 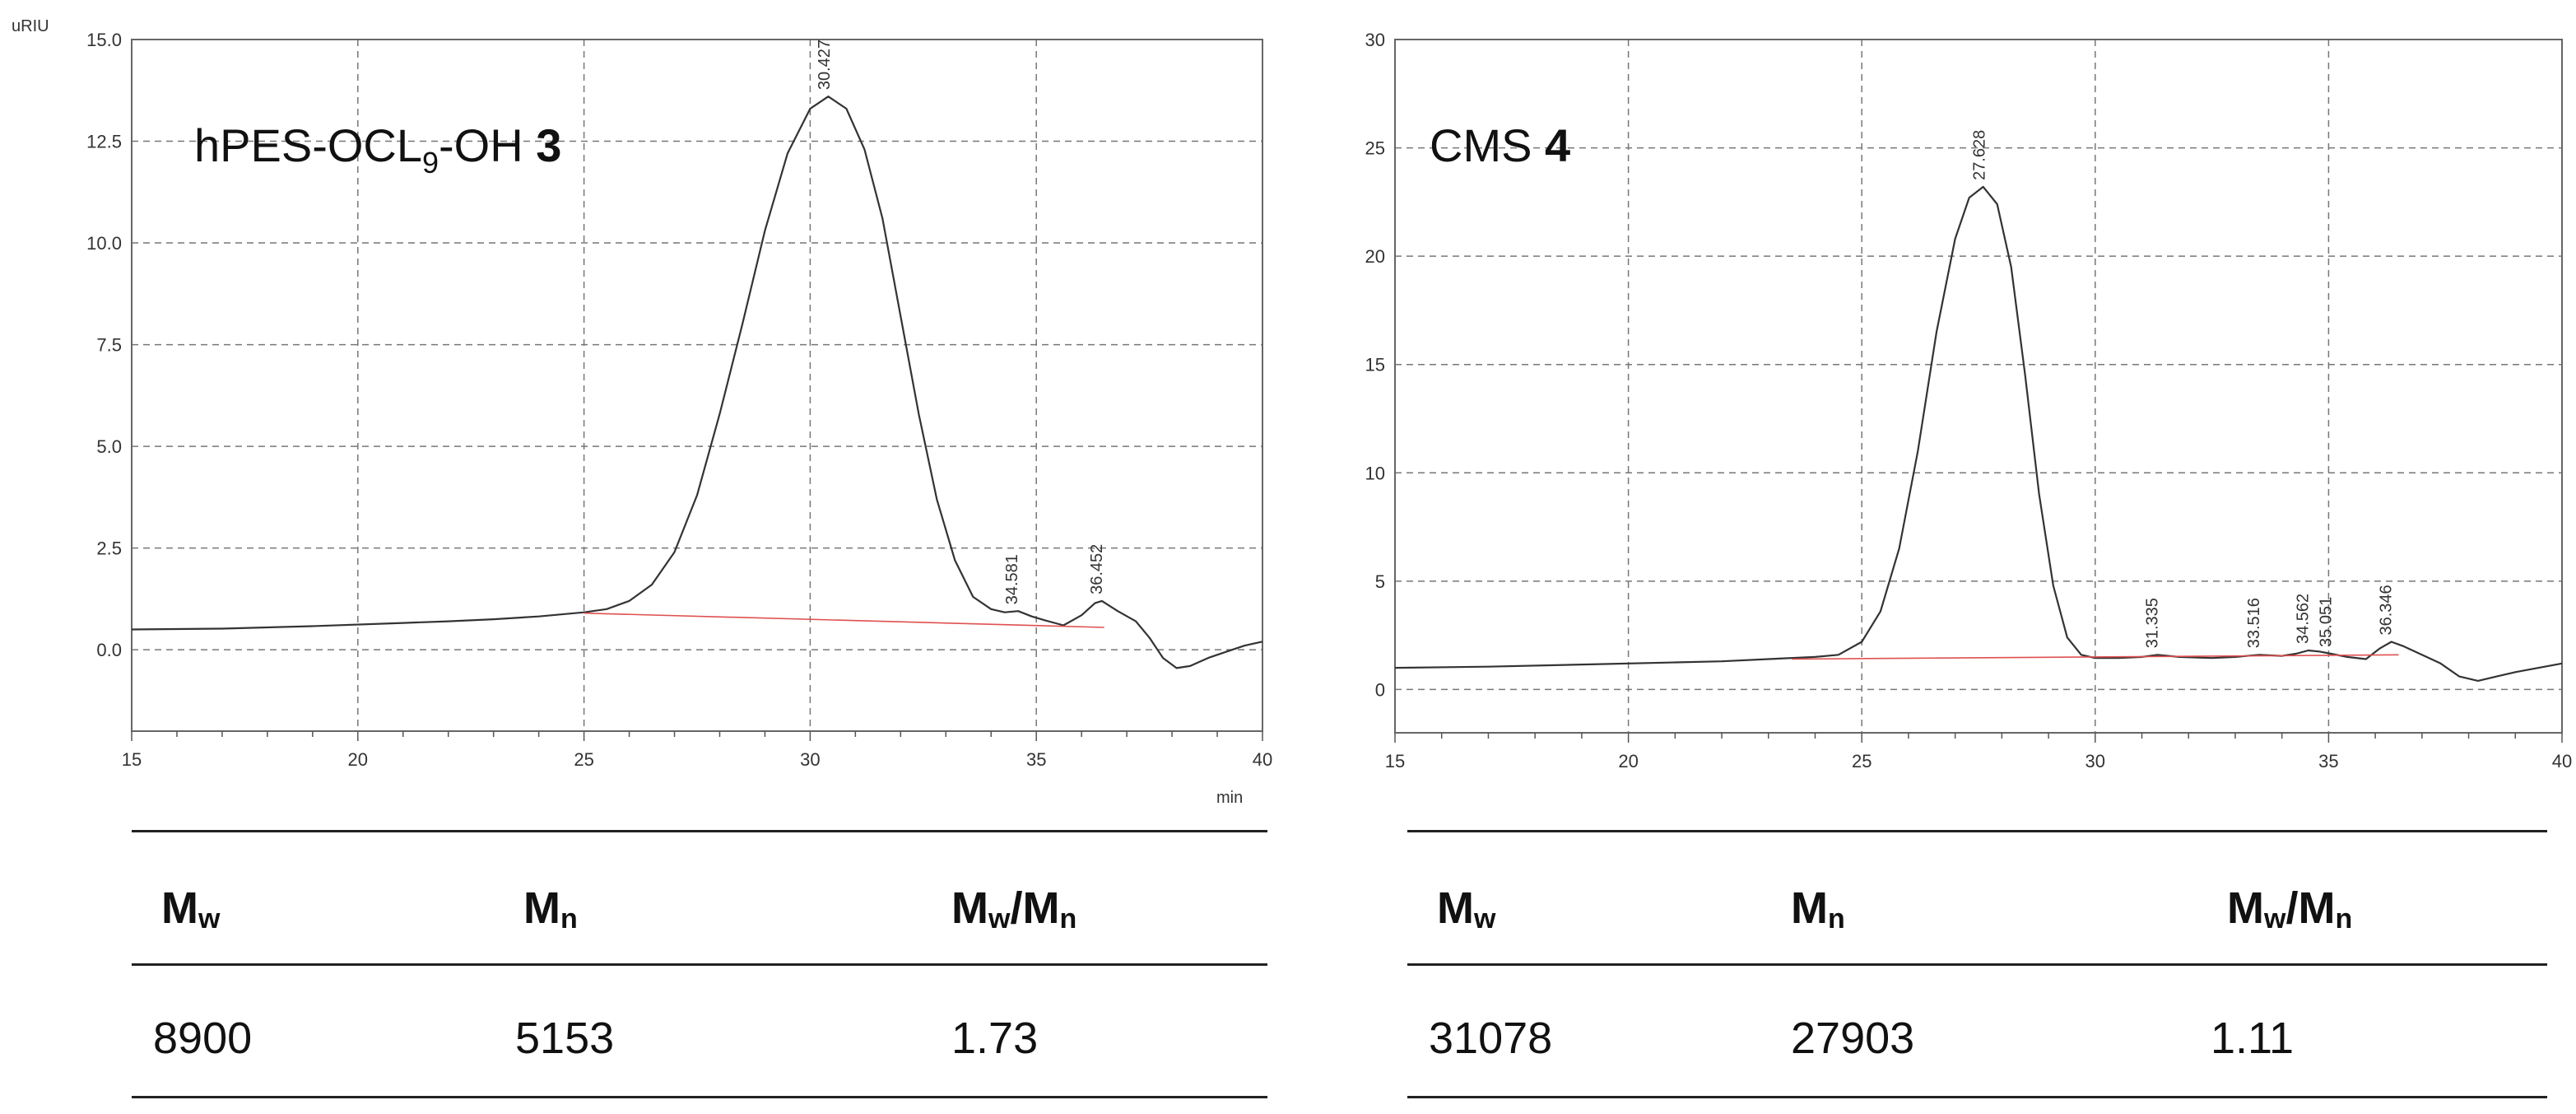 I want to click on mw-table-right: Mw Mn Mw/Mn 31078 27903 1.11, so click(x=1977, y=970).